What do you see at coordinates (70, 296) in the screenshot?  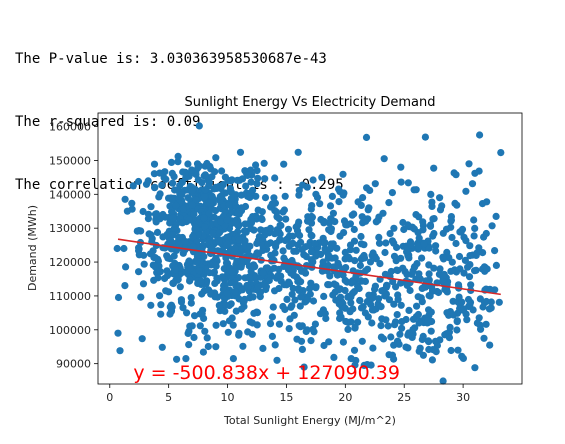 I see `y-tick-label: 110000` at bounding box center [70, 296].